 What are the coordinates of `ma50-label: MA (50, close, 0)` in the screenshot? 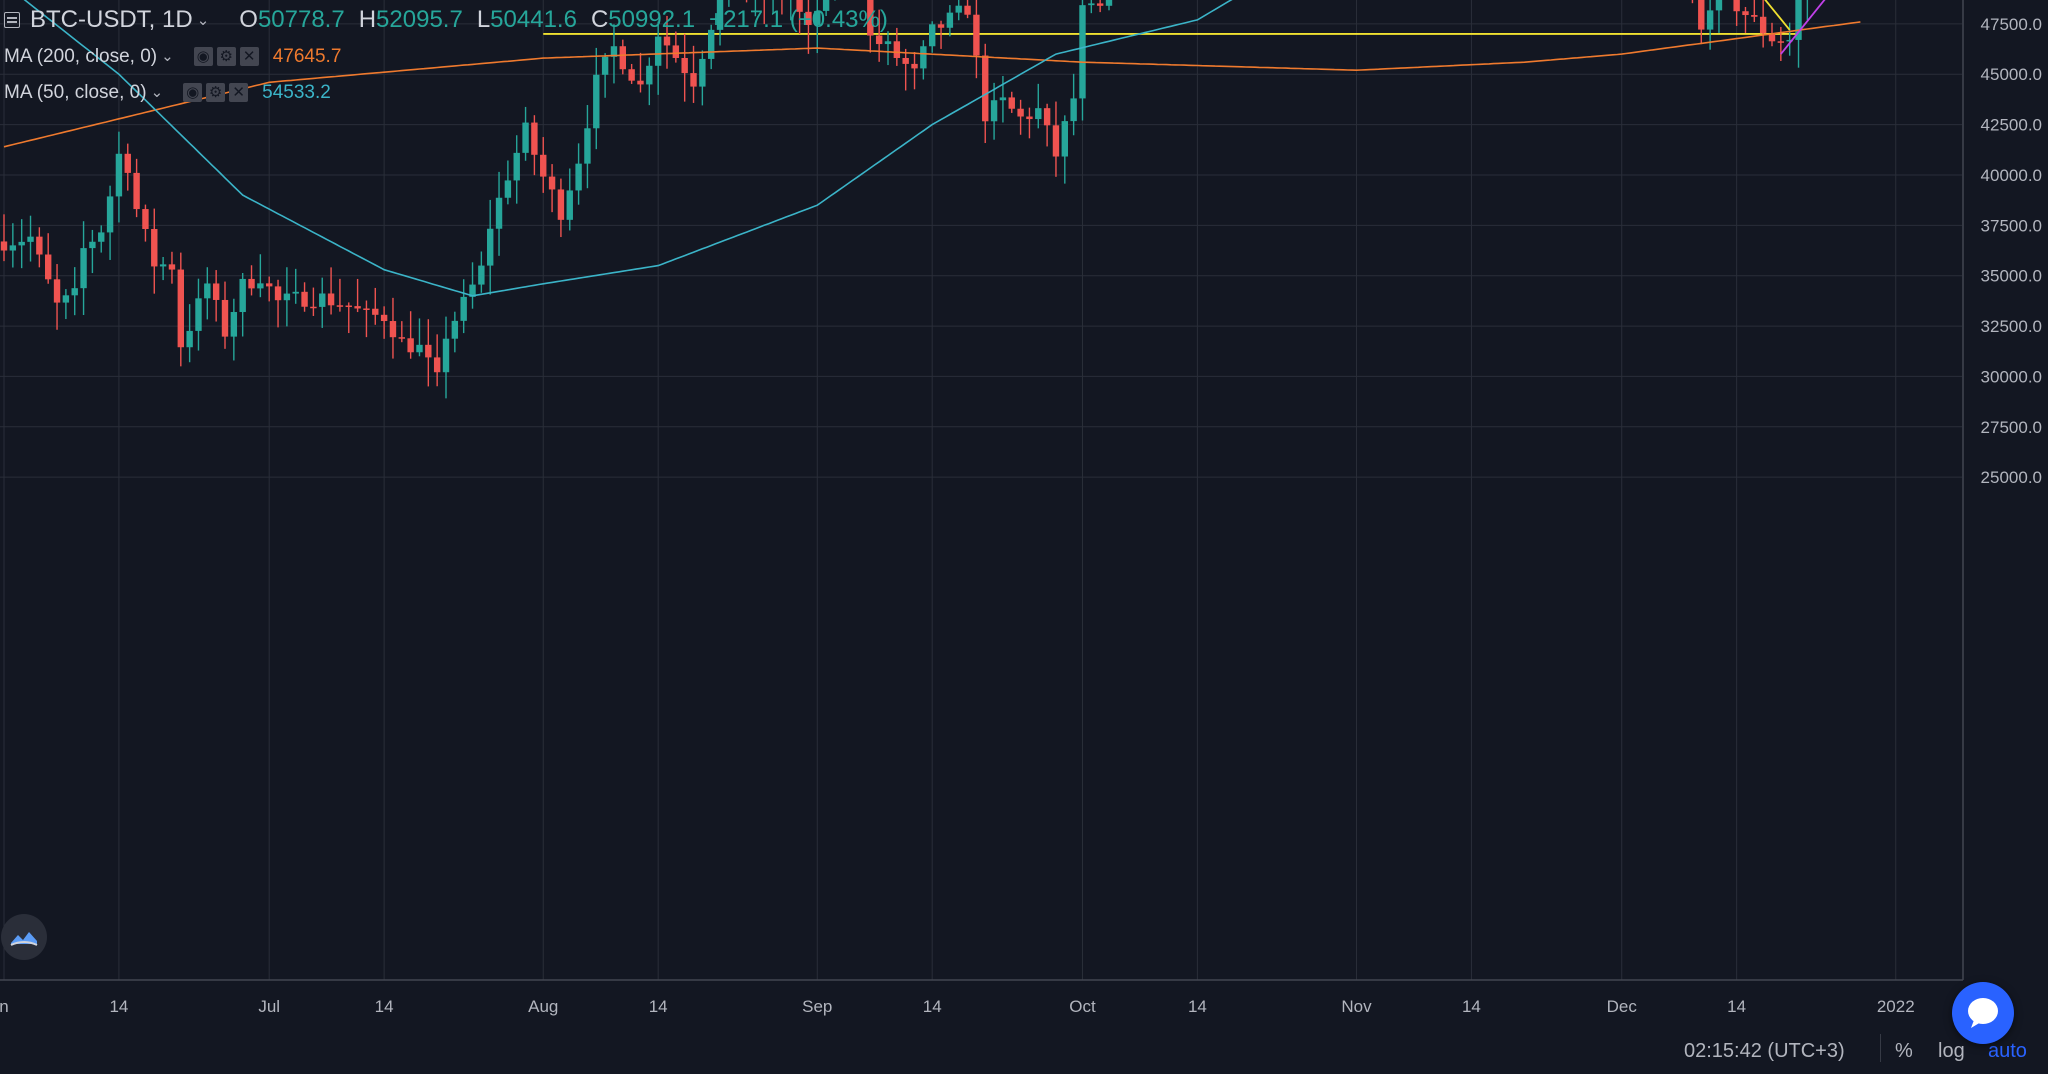 It's located at (75, 92).